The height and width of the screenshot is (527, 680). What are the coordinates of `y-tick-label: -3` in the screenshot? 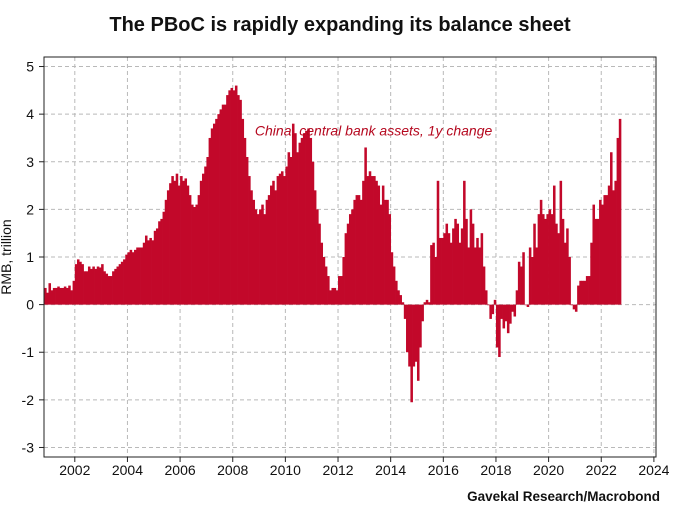 It's located at (28, 447).